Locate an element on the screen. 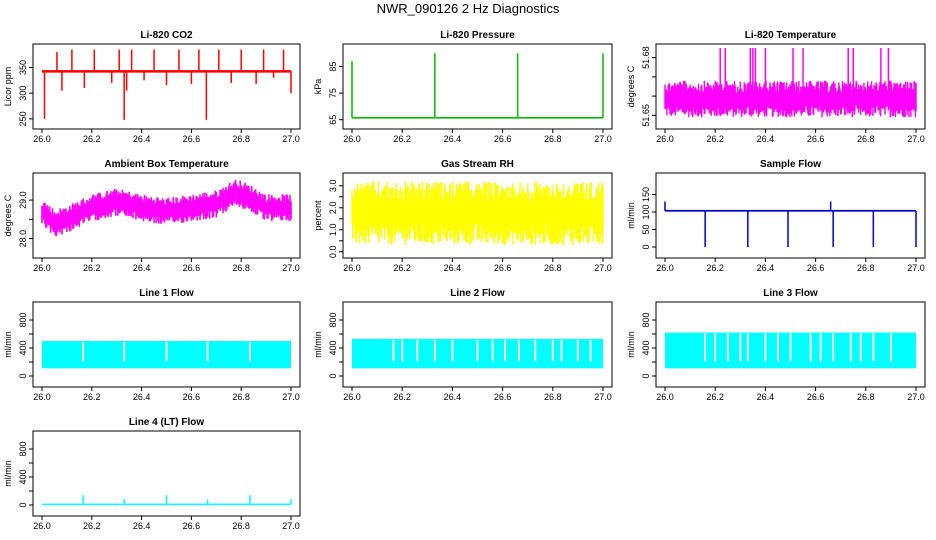 The height and width of the screenshot is (540, 936). y-tick-label: 250 is located at coordinates (23, 118).